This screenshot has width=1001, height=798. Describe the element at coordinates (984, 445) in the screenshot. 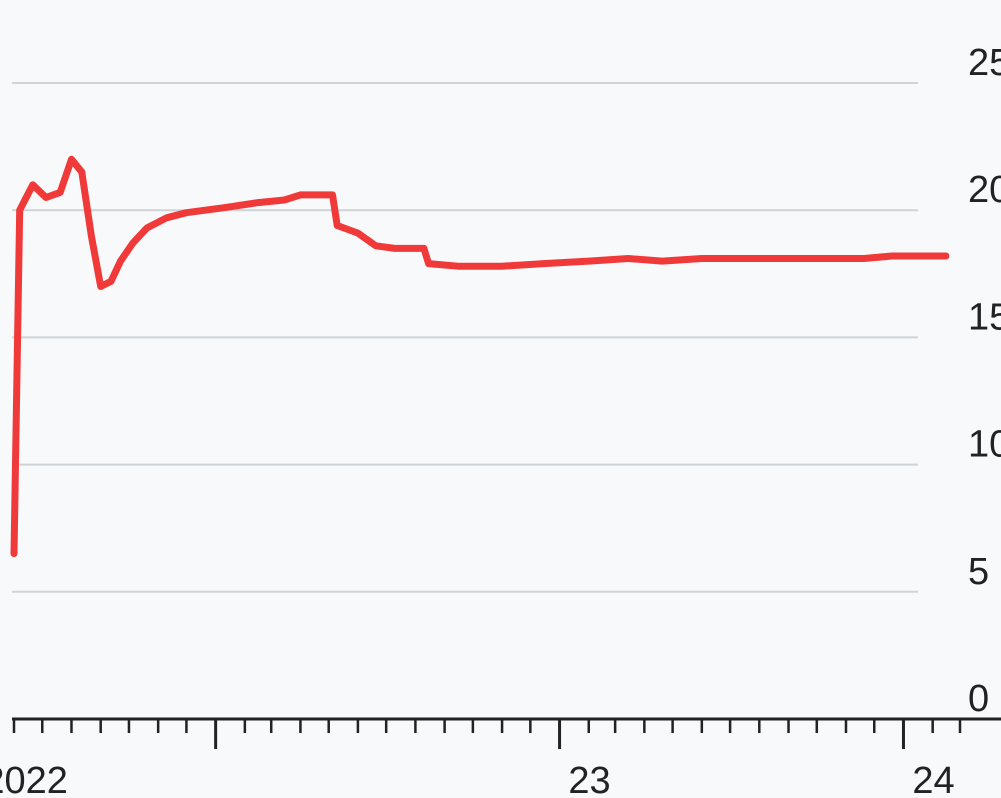

I see `y-tick-label: 10` at that location.